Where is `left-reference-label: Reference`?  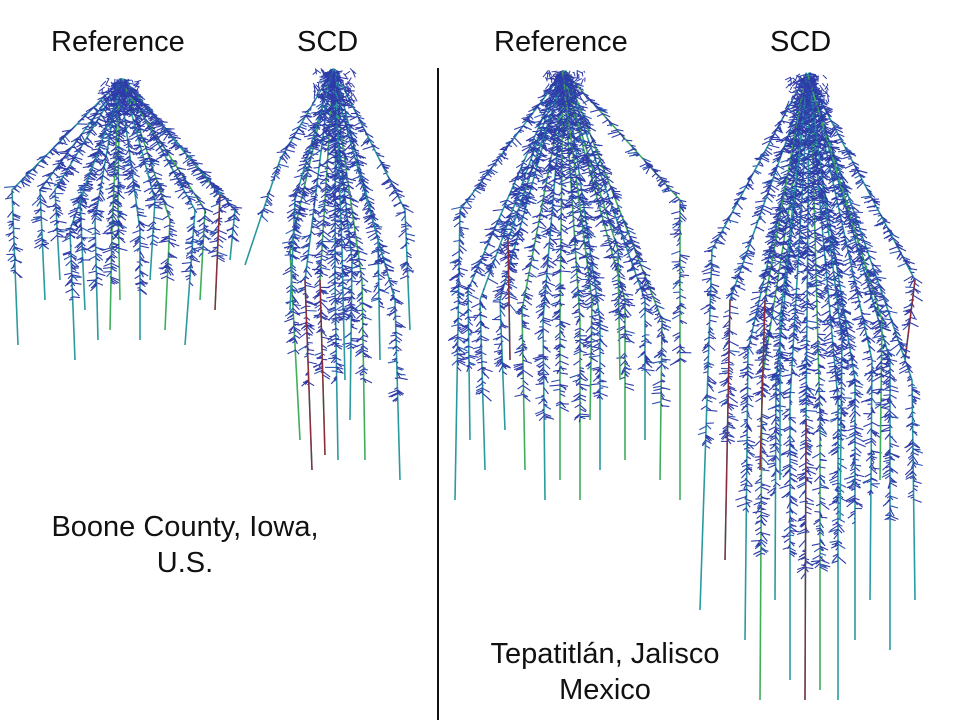 left-reference-label: Reference is located at coordinates (118, 42).